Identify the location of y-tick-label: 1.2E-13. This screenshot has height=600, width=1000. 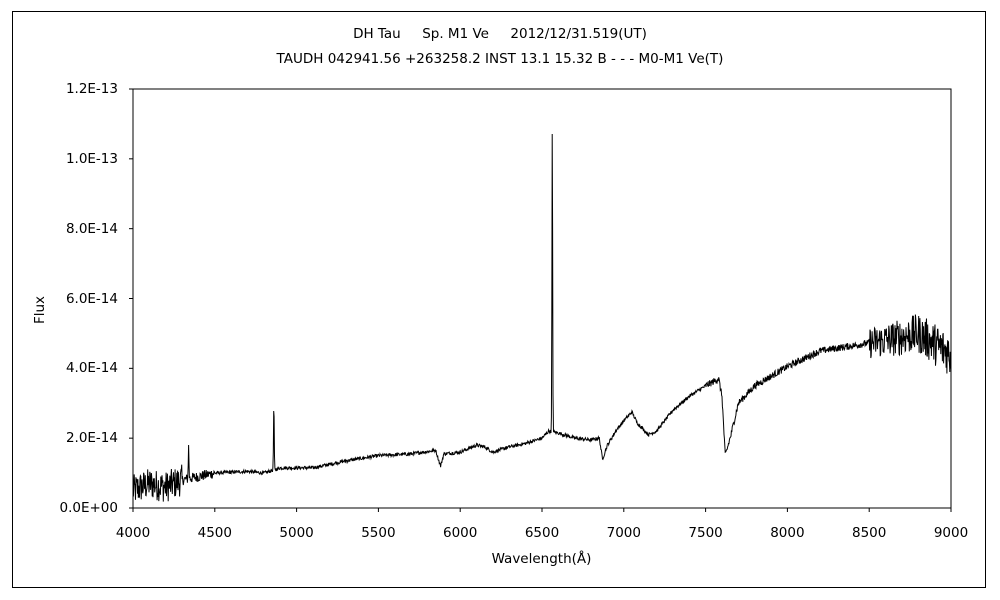
(91, 89).